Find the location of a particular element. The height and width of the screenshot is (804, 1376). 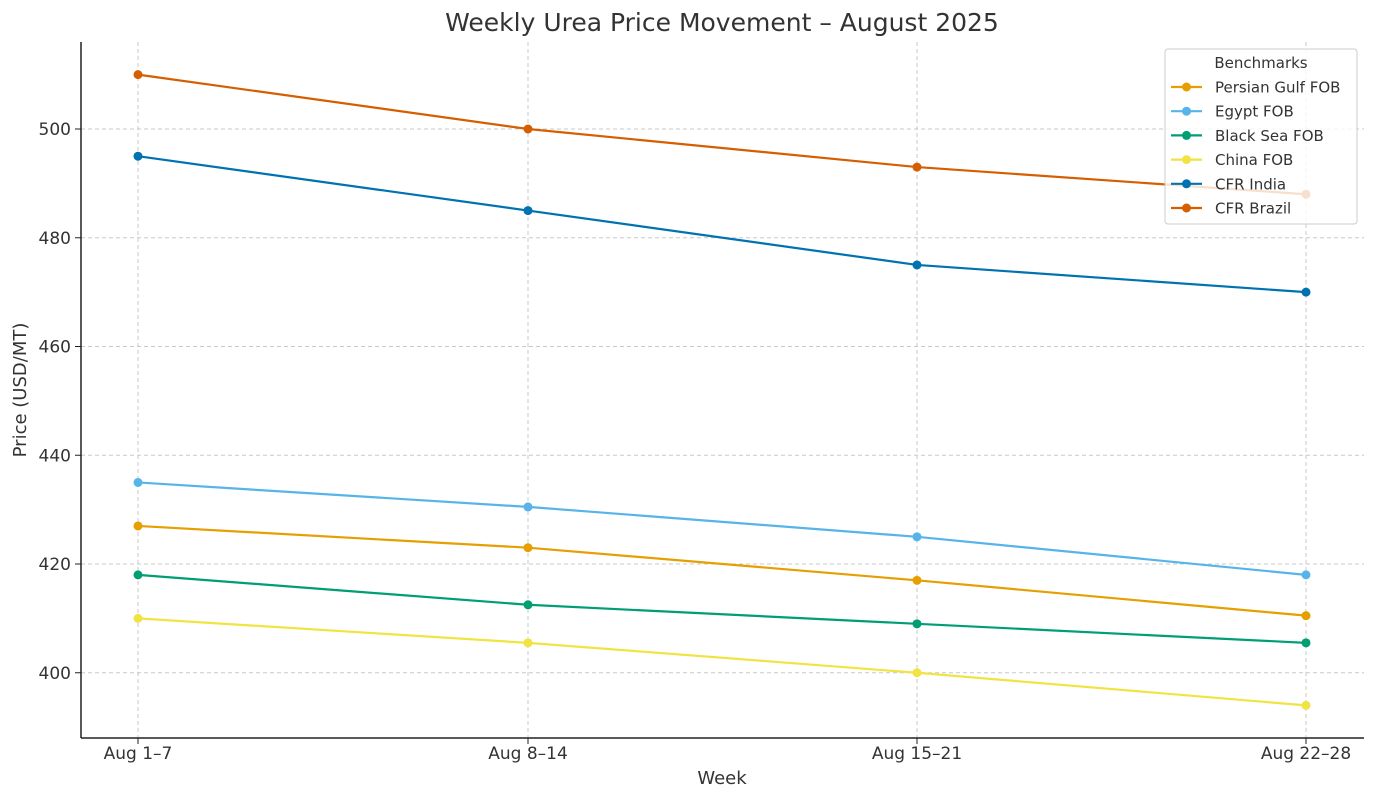

x-tick-label: Aug 15–21 is located at coordinates (917, 754).